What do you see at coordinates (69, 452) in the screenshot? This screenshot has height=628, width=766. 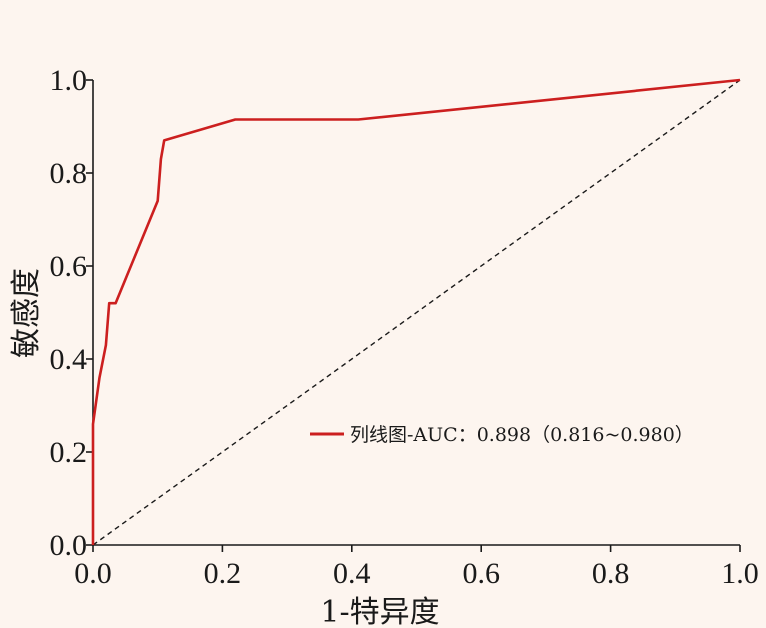 I see `y-tick-label: 0.2` at bounding box center [69, 452].